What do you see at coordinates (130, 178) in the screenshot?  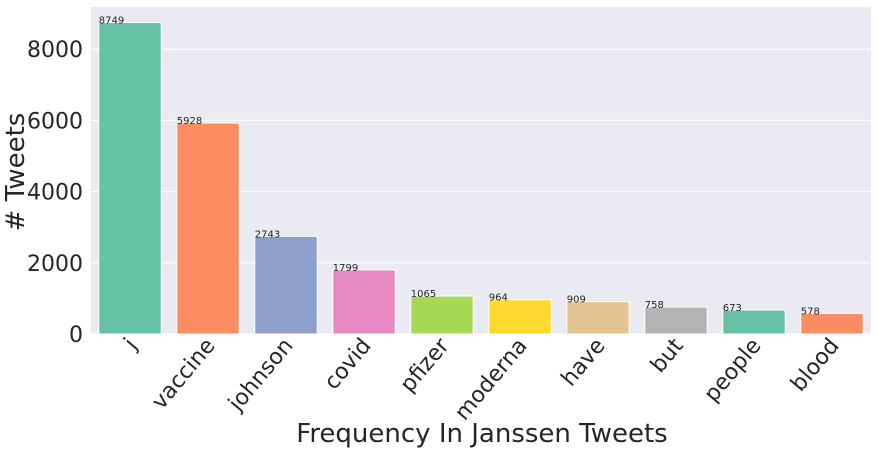 I see `bar-j` at bounding box center [130, 178].